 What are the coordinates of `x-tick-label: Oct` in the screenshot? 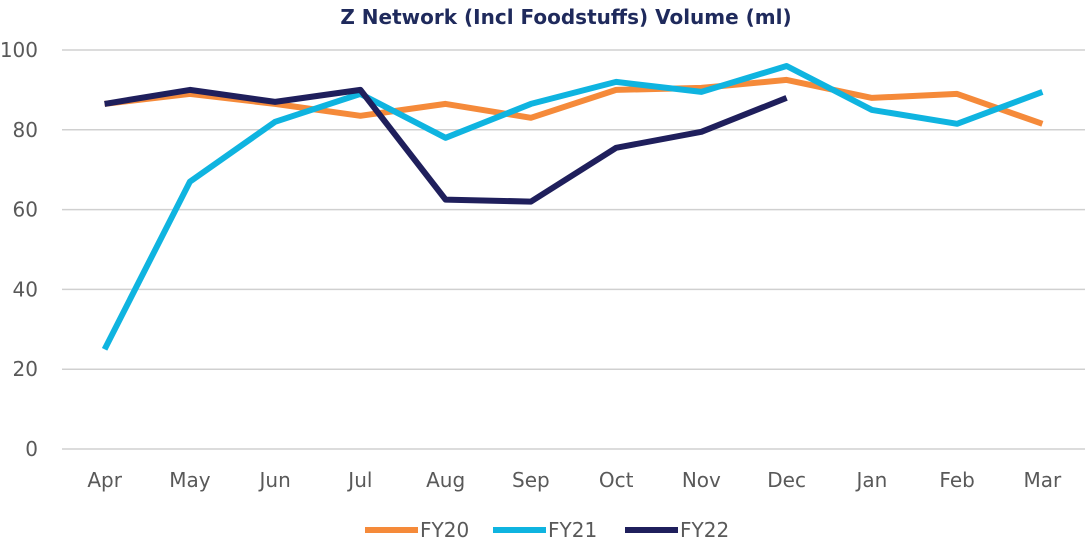 It's located at (616, 480).